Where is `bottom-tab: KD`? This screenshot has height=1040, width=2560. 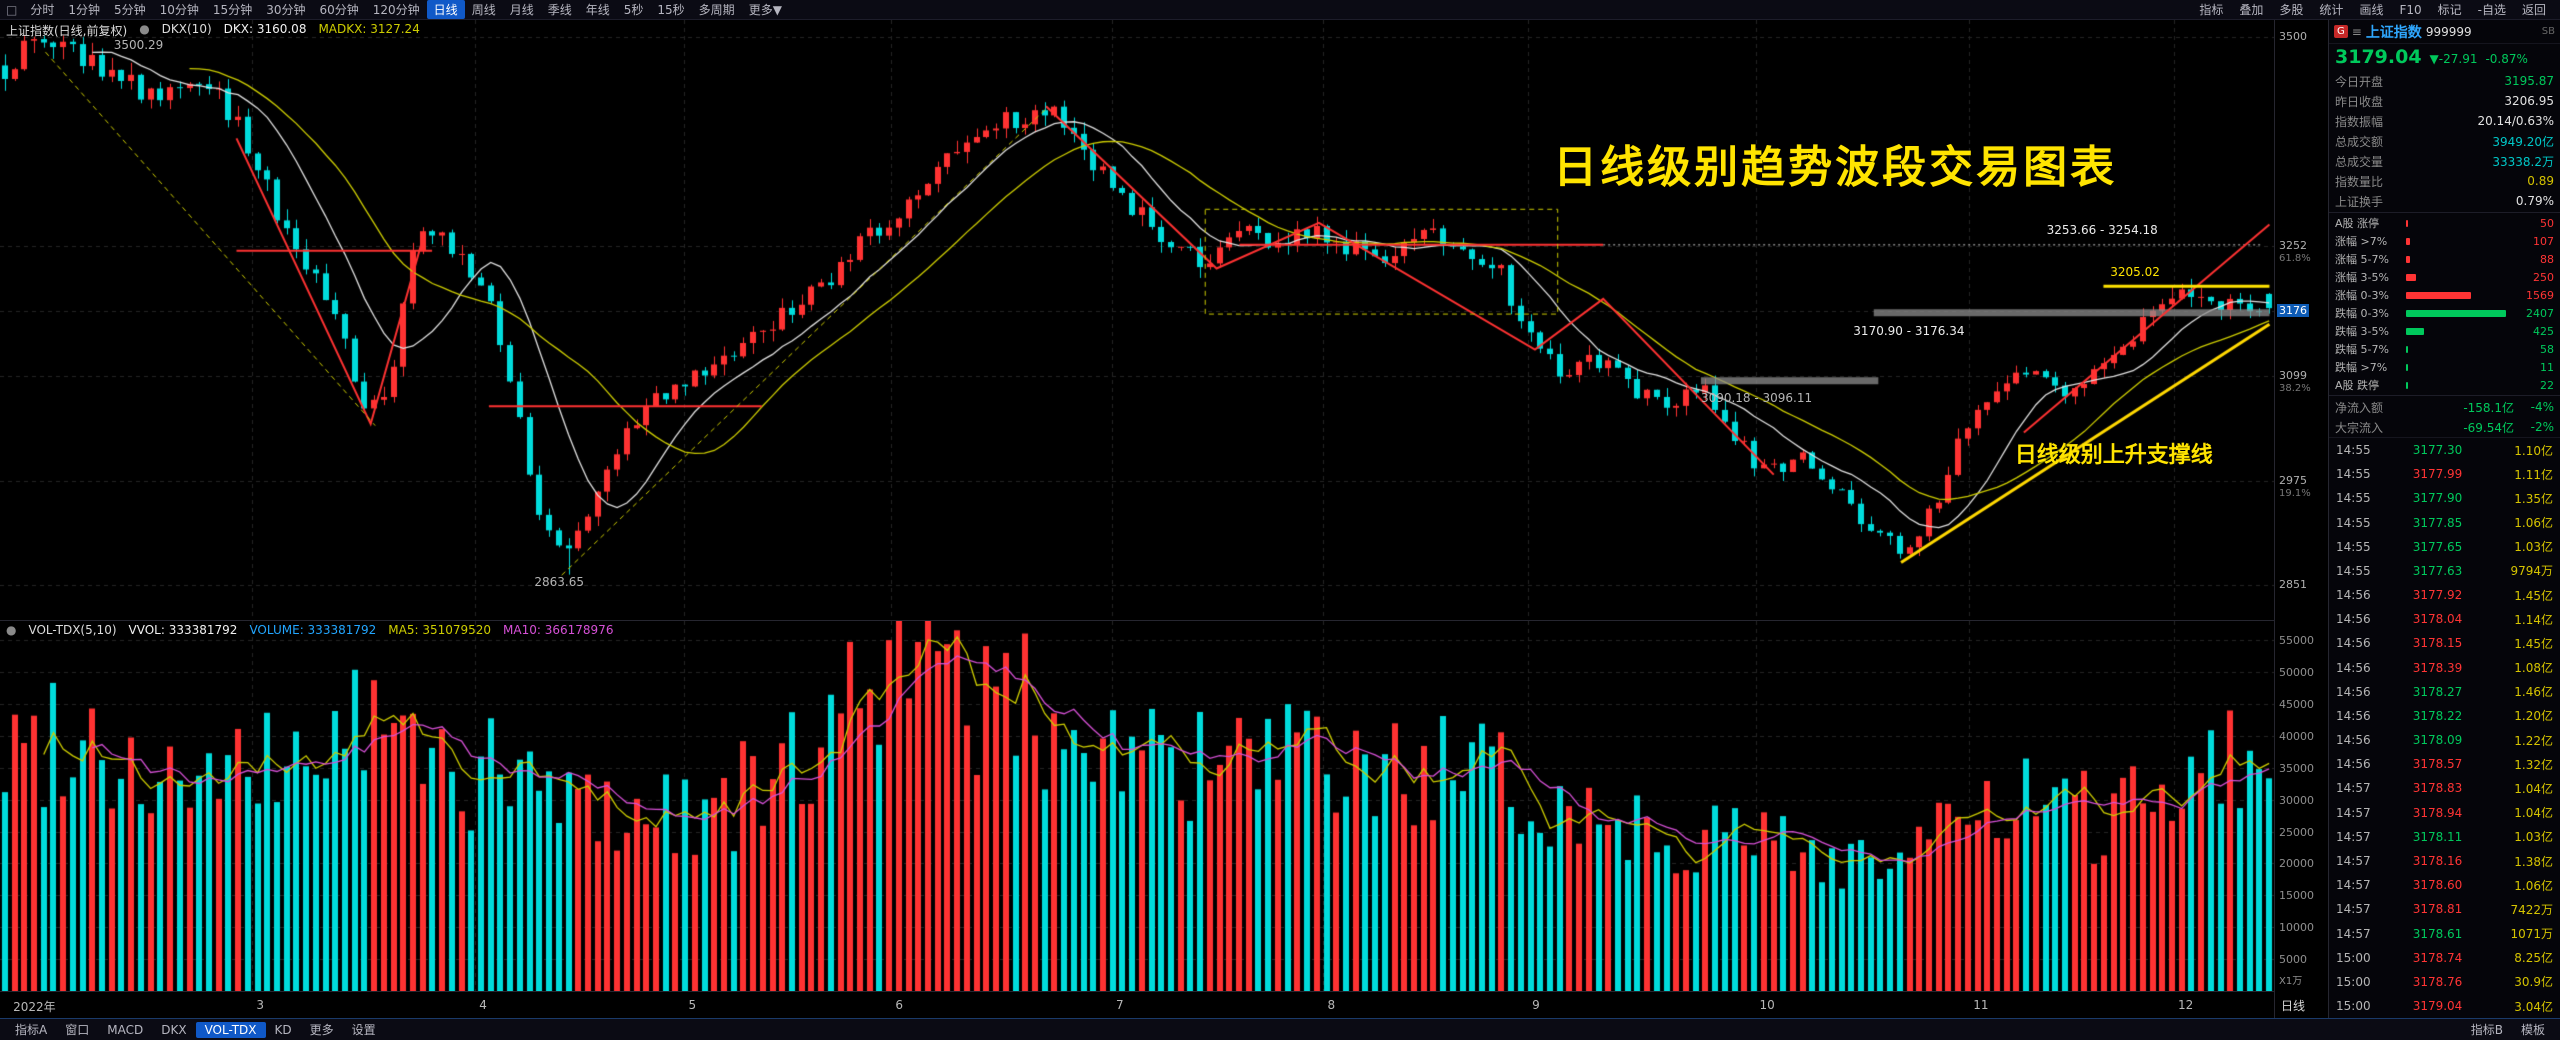 bottom-tab: KD is located at coordinates (283, 1029).